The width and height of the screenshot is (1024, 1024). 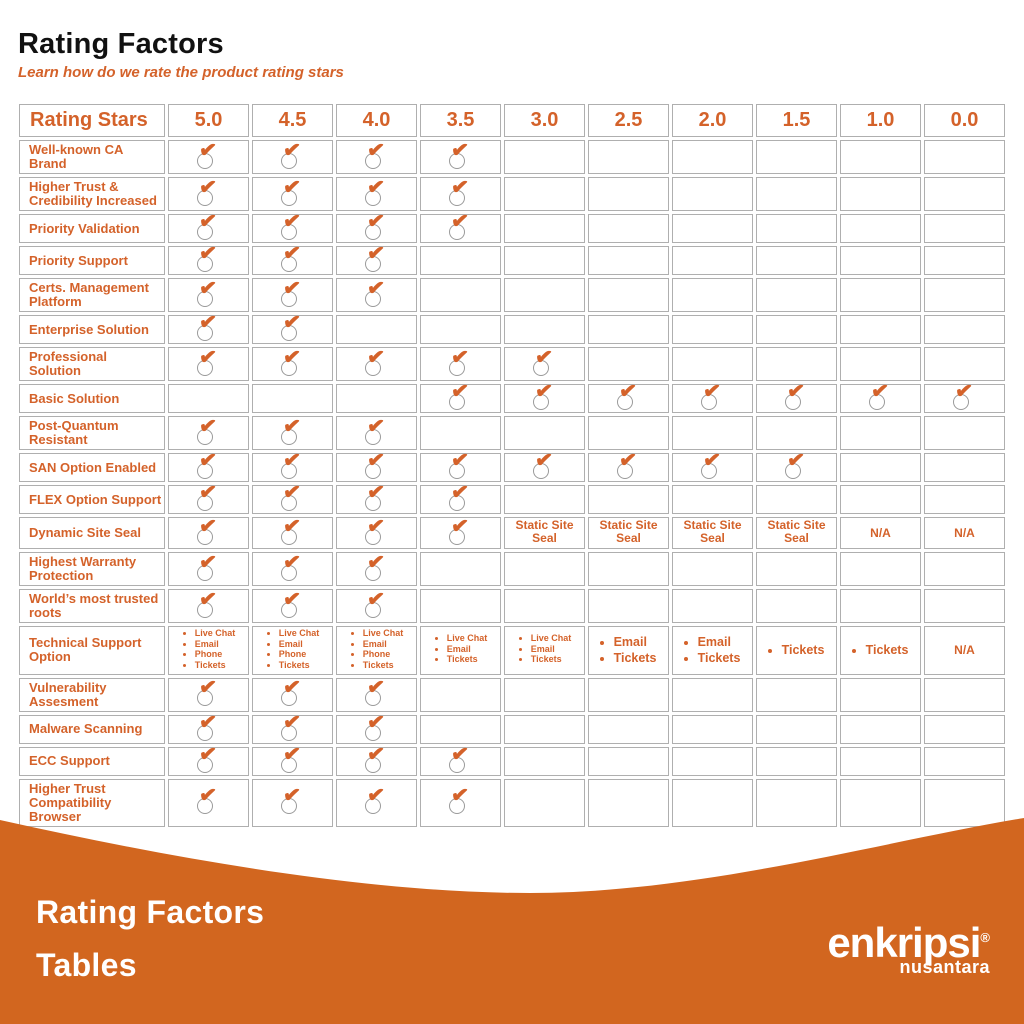 I want to click on support-options-list: Live ChatEmailPhoneTickets, so click(x=293, y=649).